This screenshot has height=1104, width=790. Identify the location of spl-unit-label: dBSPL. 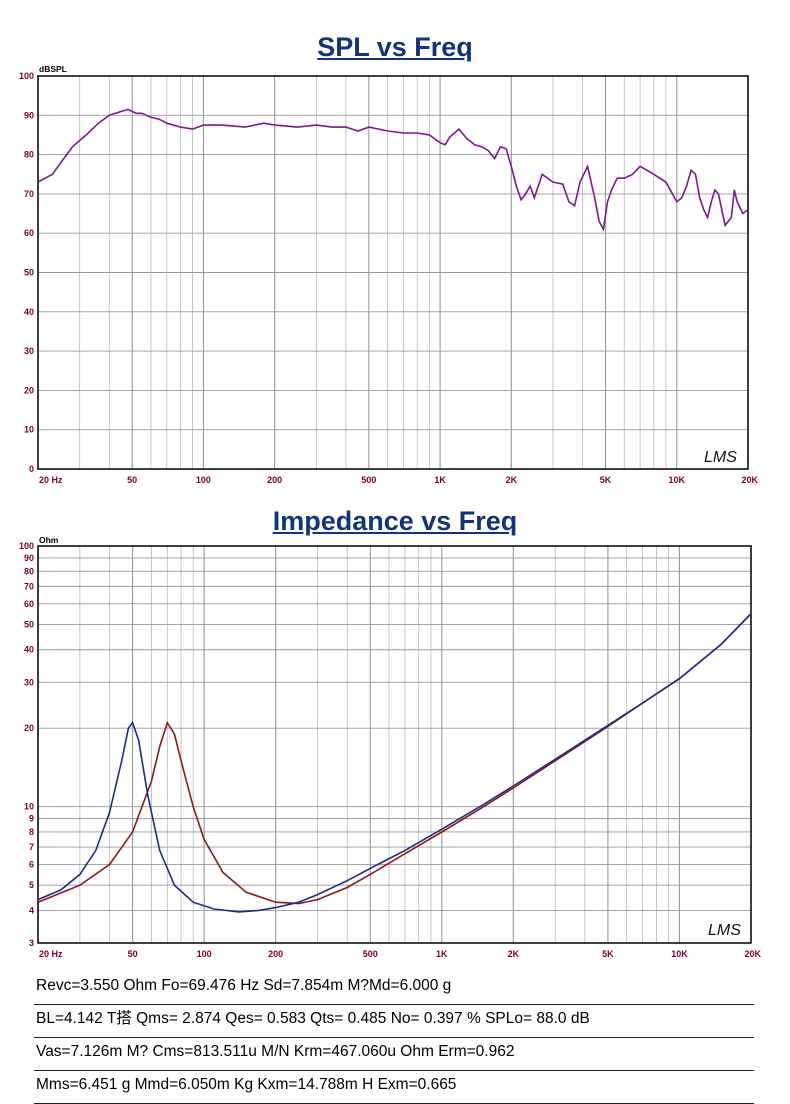
(53, 69).